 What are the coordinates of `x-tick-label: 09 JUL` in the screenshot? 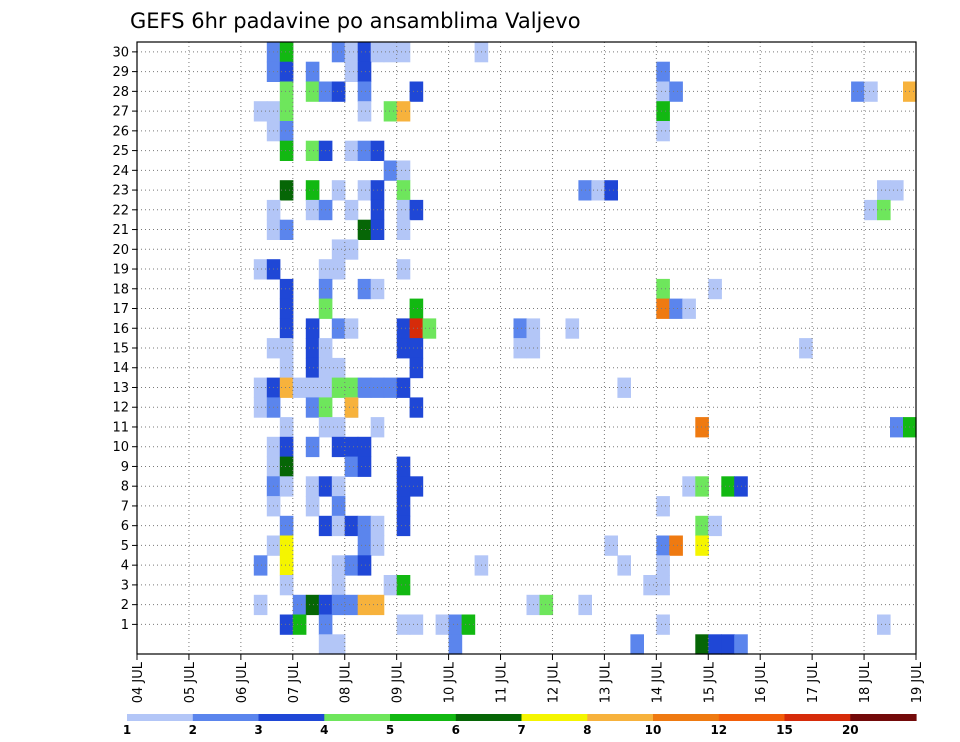 It's located at (398, 682).